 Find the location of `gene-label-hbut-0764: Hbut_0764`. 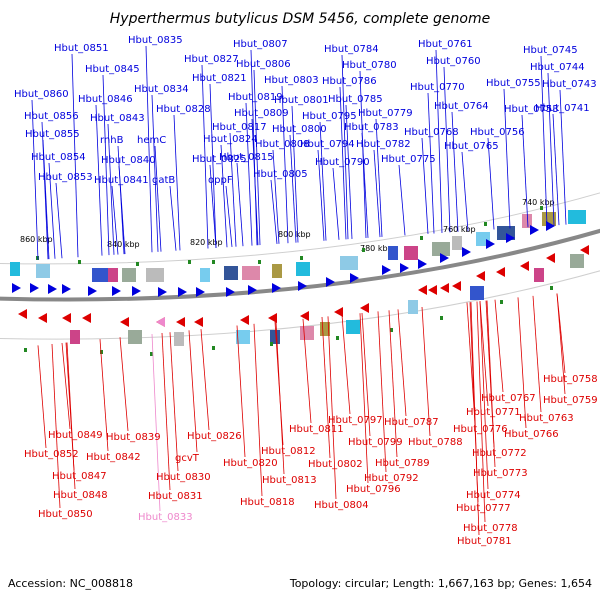

gene-label-hbut-0764: Hbut_0764 is located at coordinates (461, 106).